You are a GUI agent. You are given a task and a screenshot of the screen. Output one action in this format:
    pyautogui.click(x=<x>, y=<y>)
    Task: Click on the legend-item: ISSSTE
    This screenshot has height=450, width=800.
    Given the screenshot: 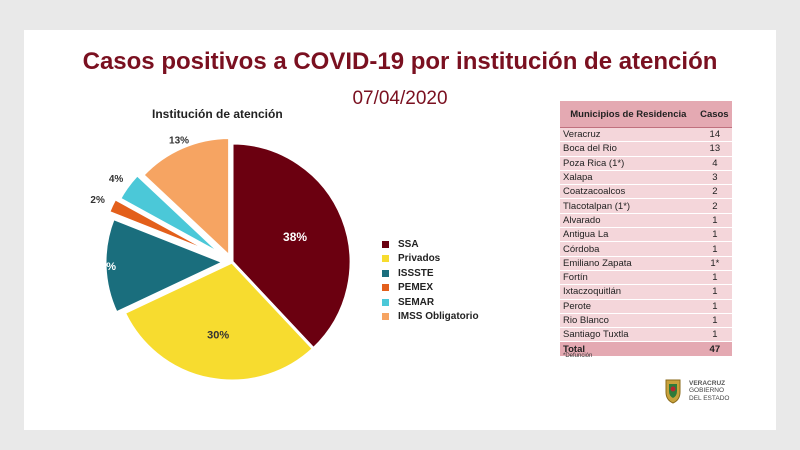 What is the action you would take?
    pyautogui.click(x=430, y=273)
    